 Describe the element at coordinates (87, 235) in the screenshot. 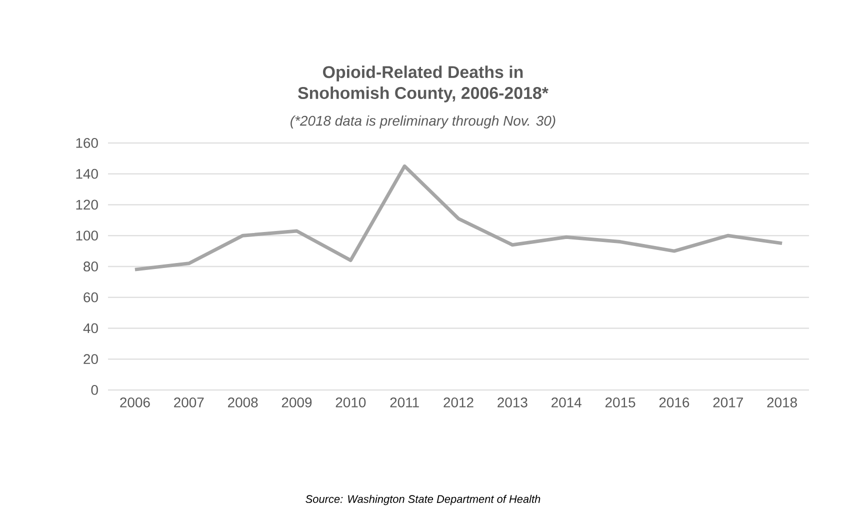

I see `y-tick-label: 100` at that location.